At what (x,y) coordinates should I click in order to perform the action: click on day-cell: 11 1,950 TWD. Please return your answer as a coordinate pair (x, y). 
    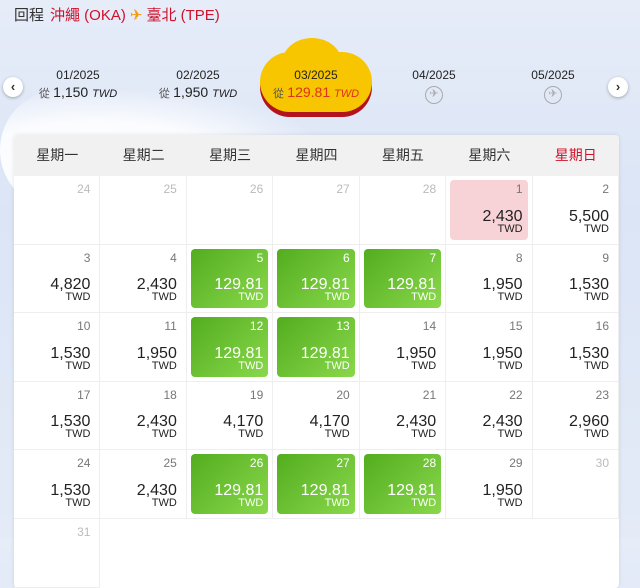
    Looking at the image, I should click on (143, 347).